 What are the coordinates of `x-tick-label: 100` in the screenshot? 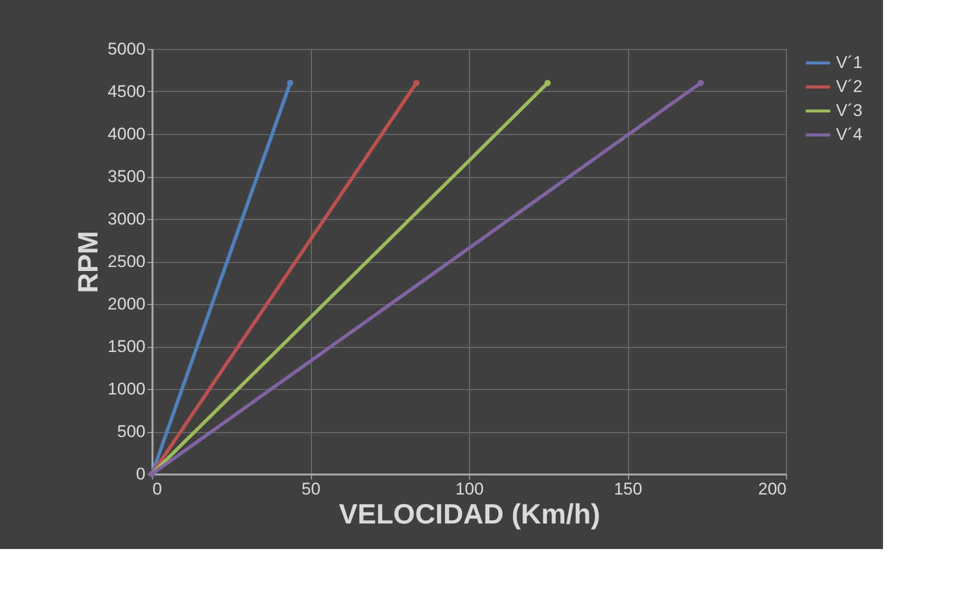 It's located at (469, 489).